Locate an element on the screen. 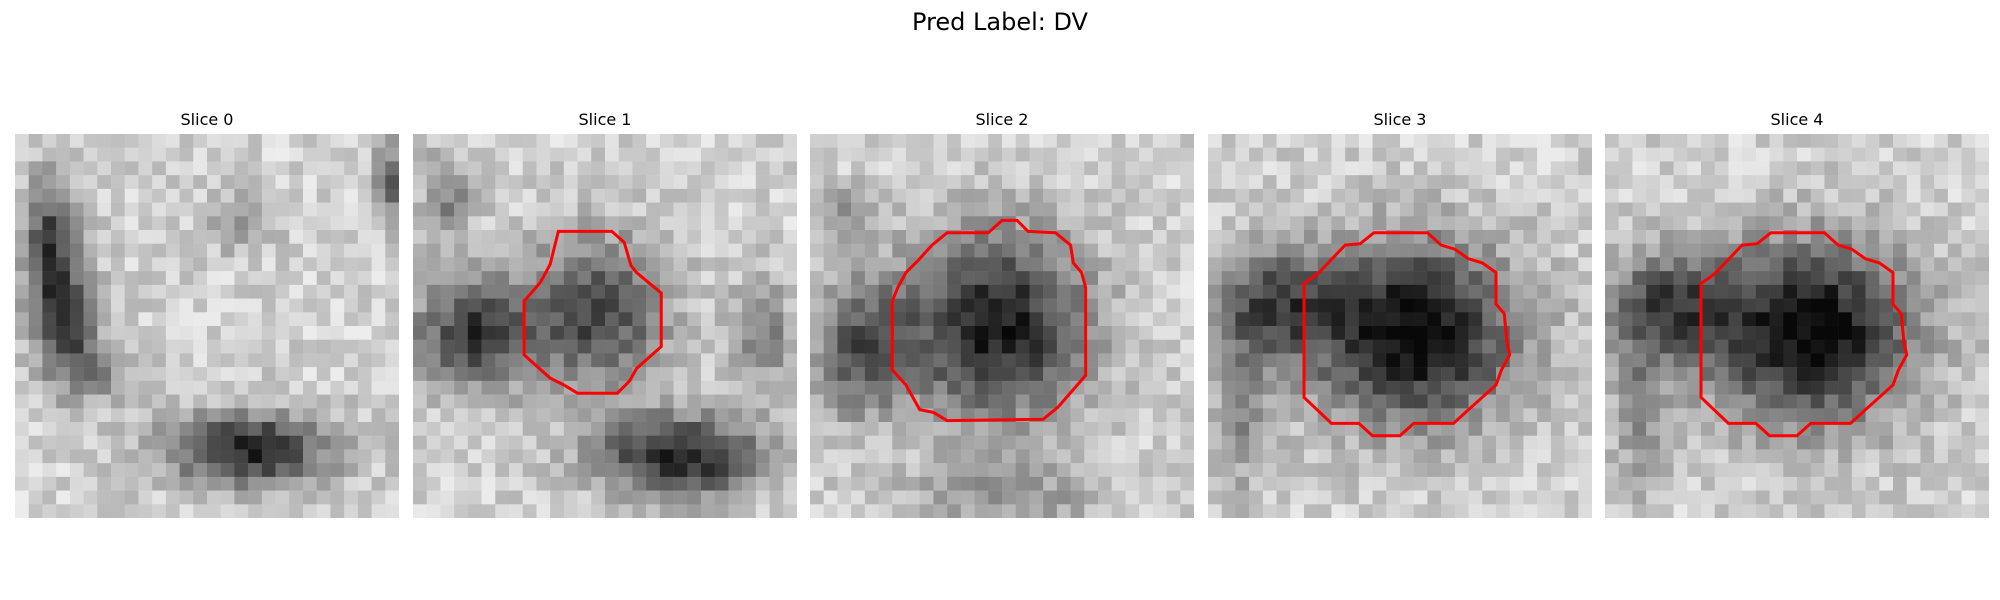  slice-title-1: Slice 1 is located at coordinates (605, 119).